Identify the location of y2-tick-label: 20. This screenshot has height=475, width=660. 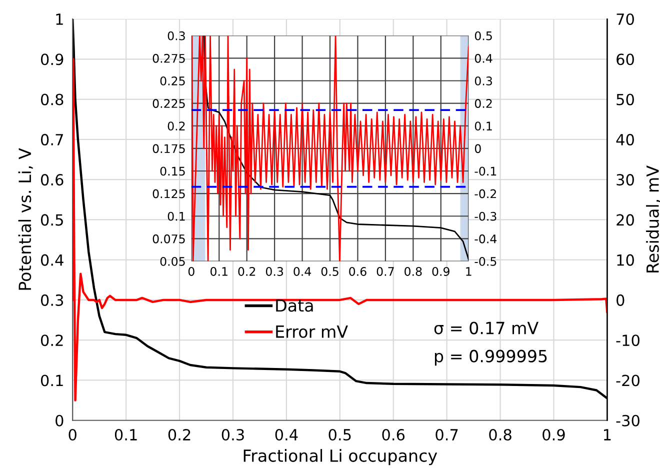
(625, 220).